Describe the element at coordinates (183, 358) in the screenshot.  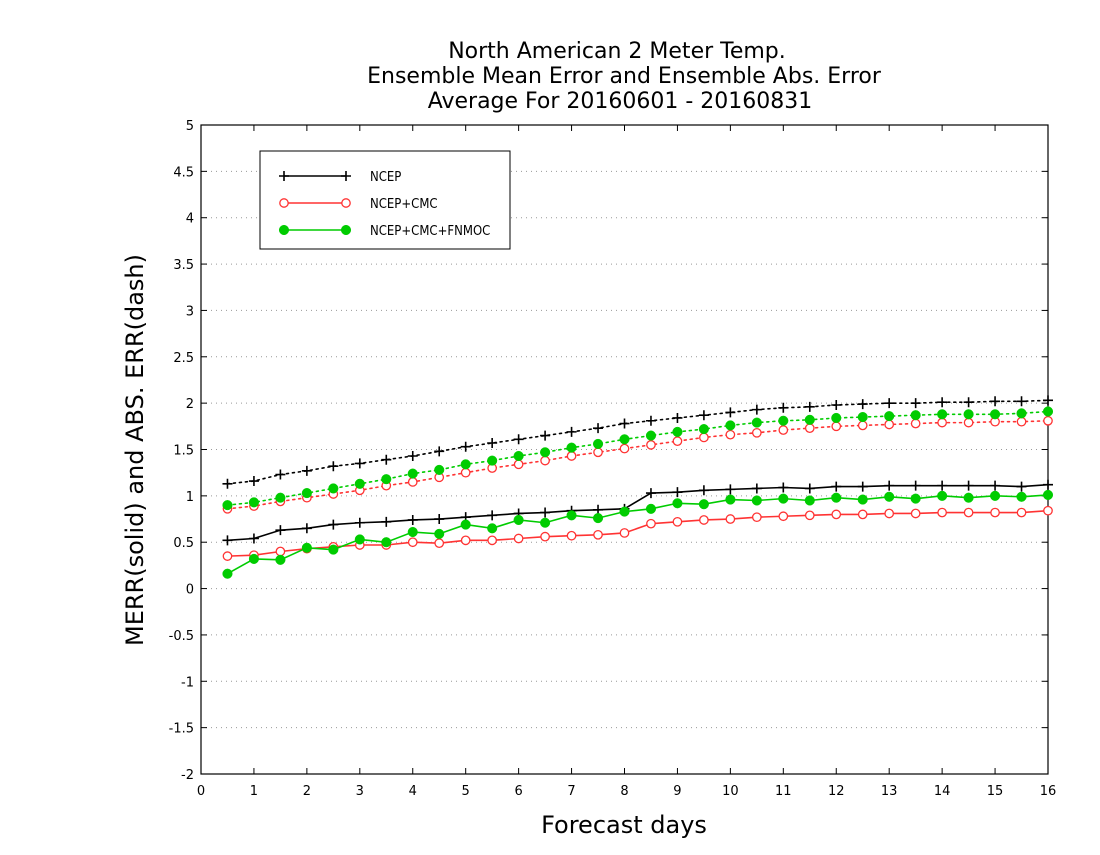
I see `y-tick-label: 2.5` at that location.